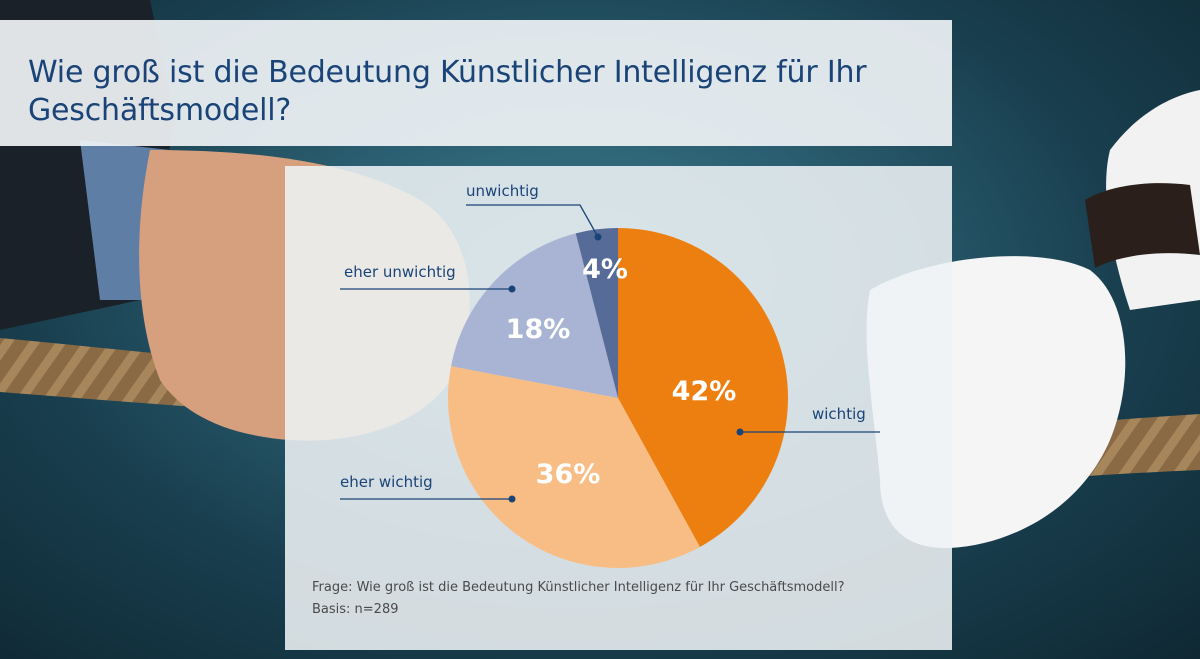 This screenshot has width=1200, height=659. I want to click on pie-slice-wichtig, so click(703, 387).